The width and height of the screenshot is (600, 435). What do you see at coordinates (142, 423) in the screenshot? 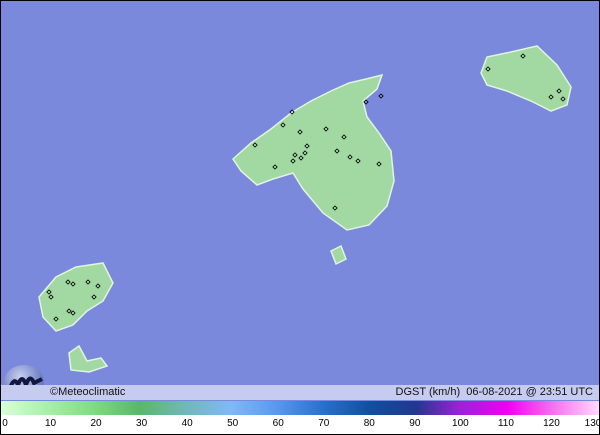
I see `scale-tick-label: 30` at bounding box center [142, 423].